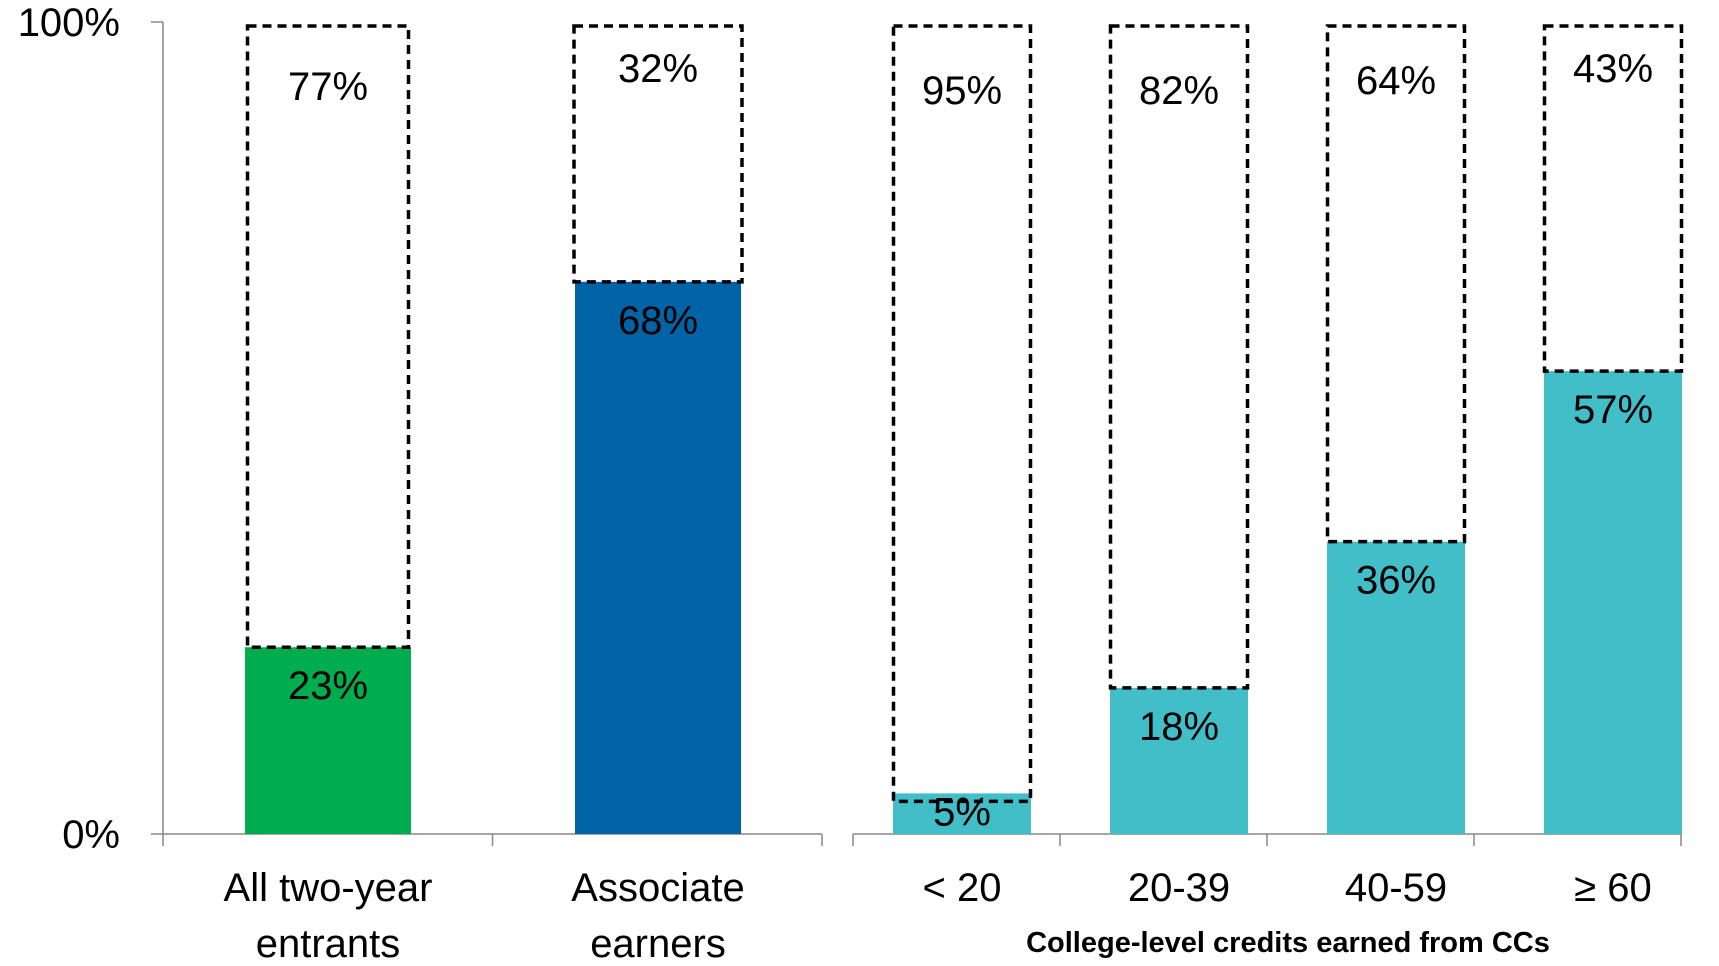  What do you see at coordinates (1179, 91) in the screenshot?
I see `remainder-data-label: 82%` at bounding box center [1179, 91].